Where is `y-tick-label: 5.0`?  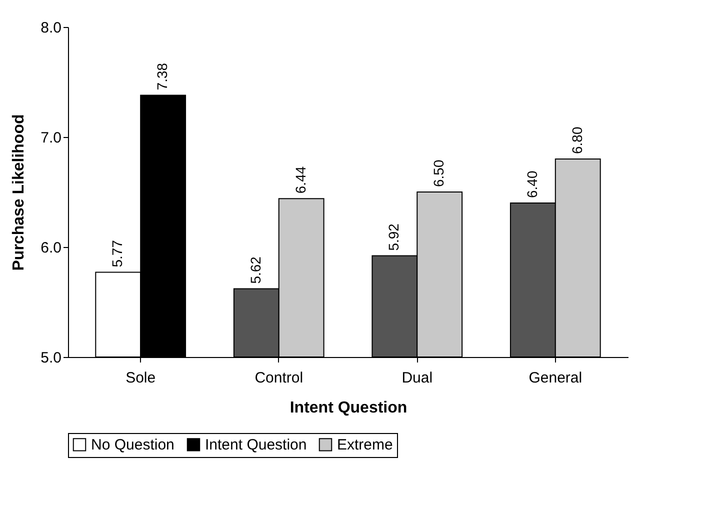
y-tick-label: 5.0 is located at coordinates (51, 358).